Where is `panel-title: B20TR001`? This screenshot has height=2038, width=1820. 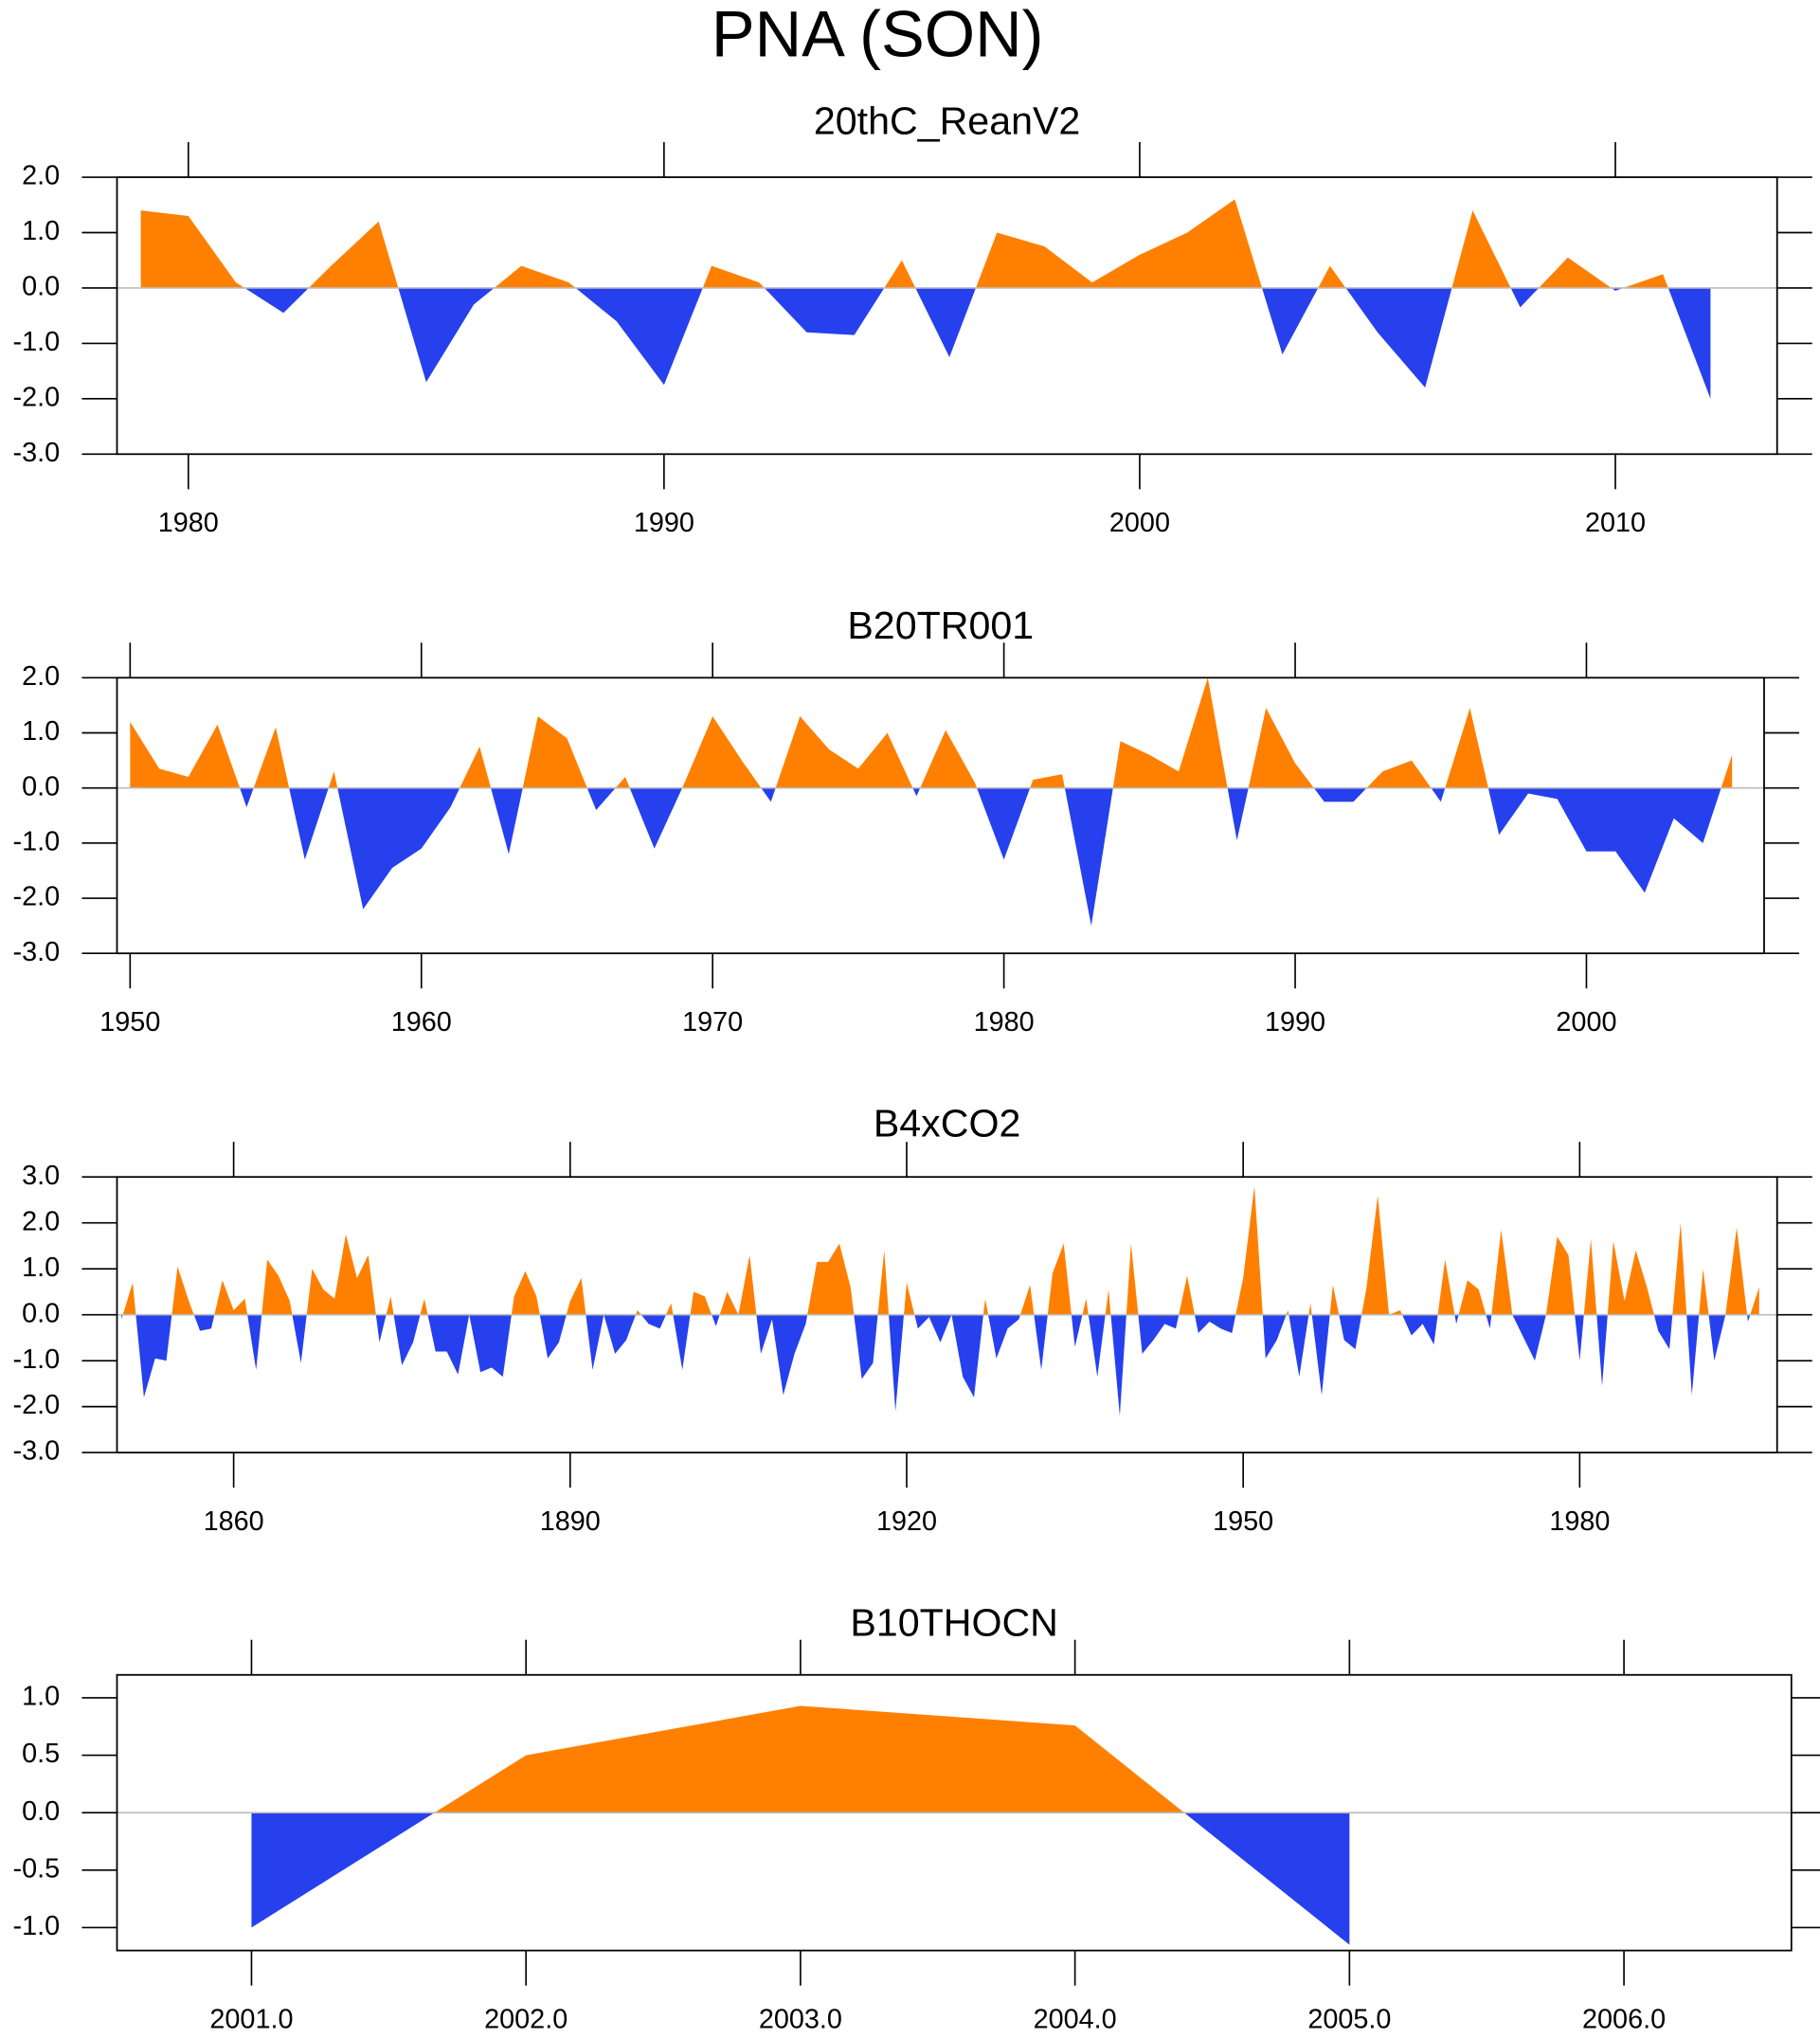 panel-title: B20TR001 is located at coordinates (941, 625).